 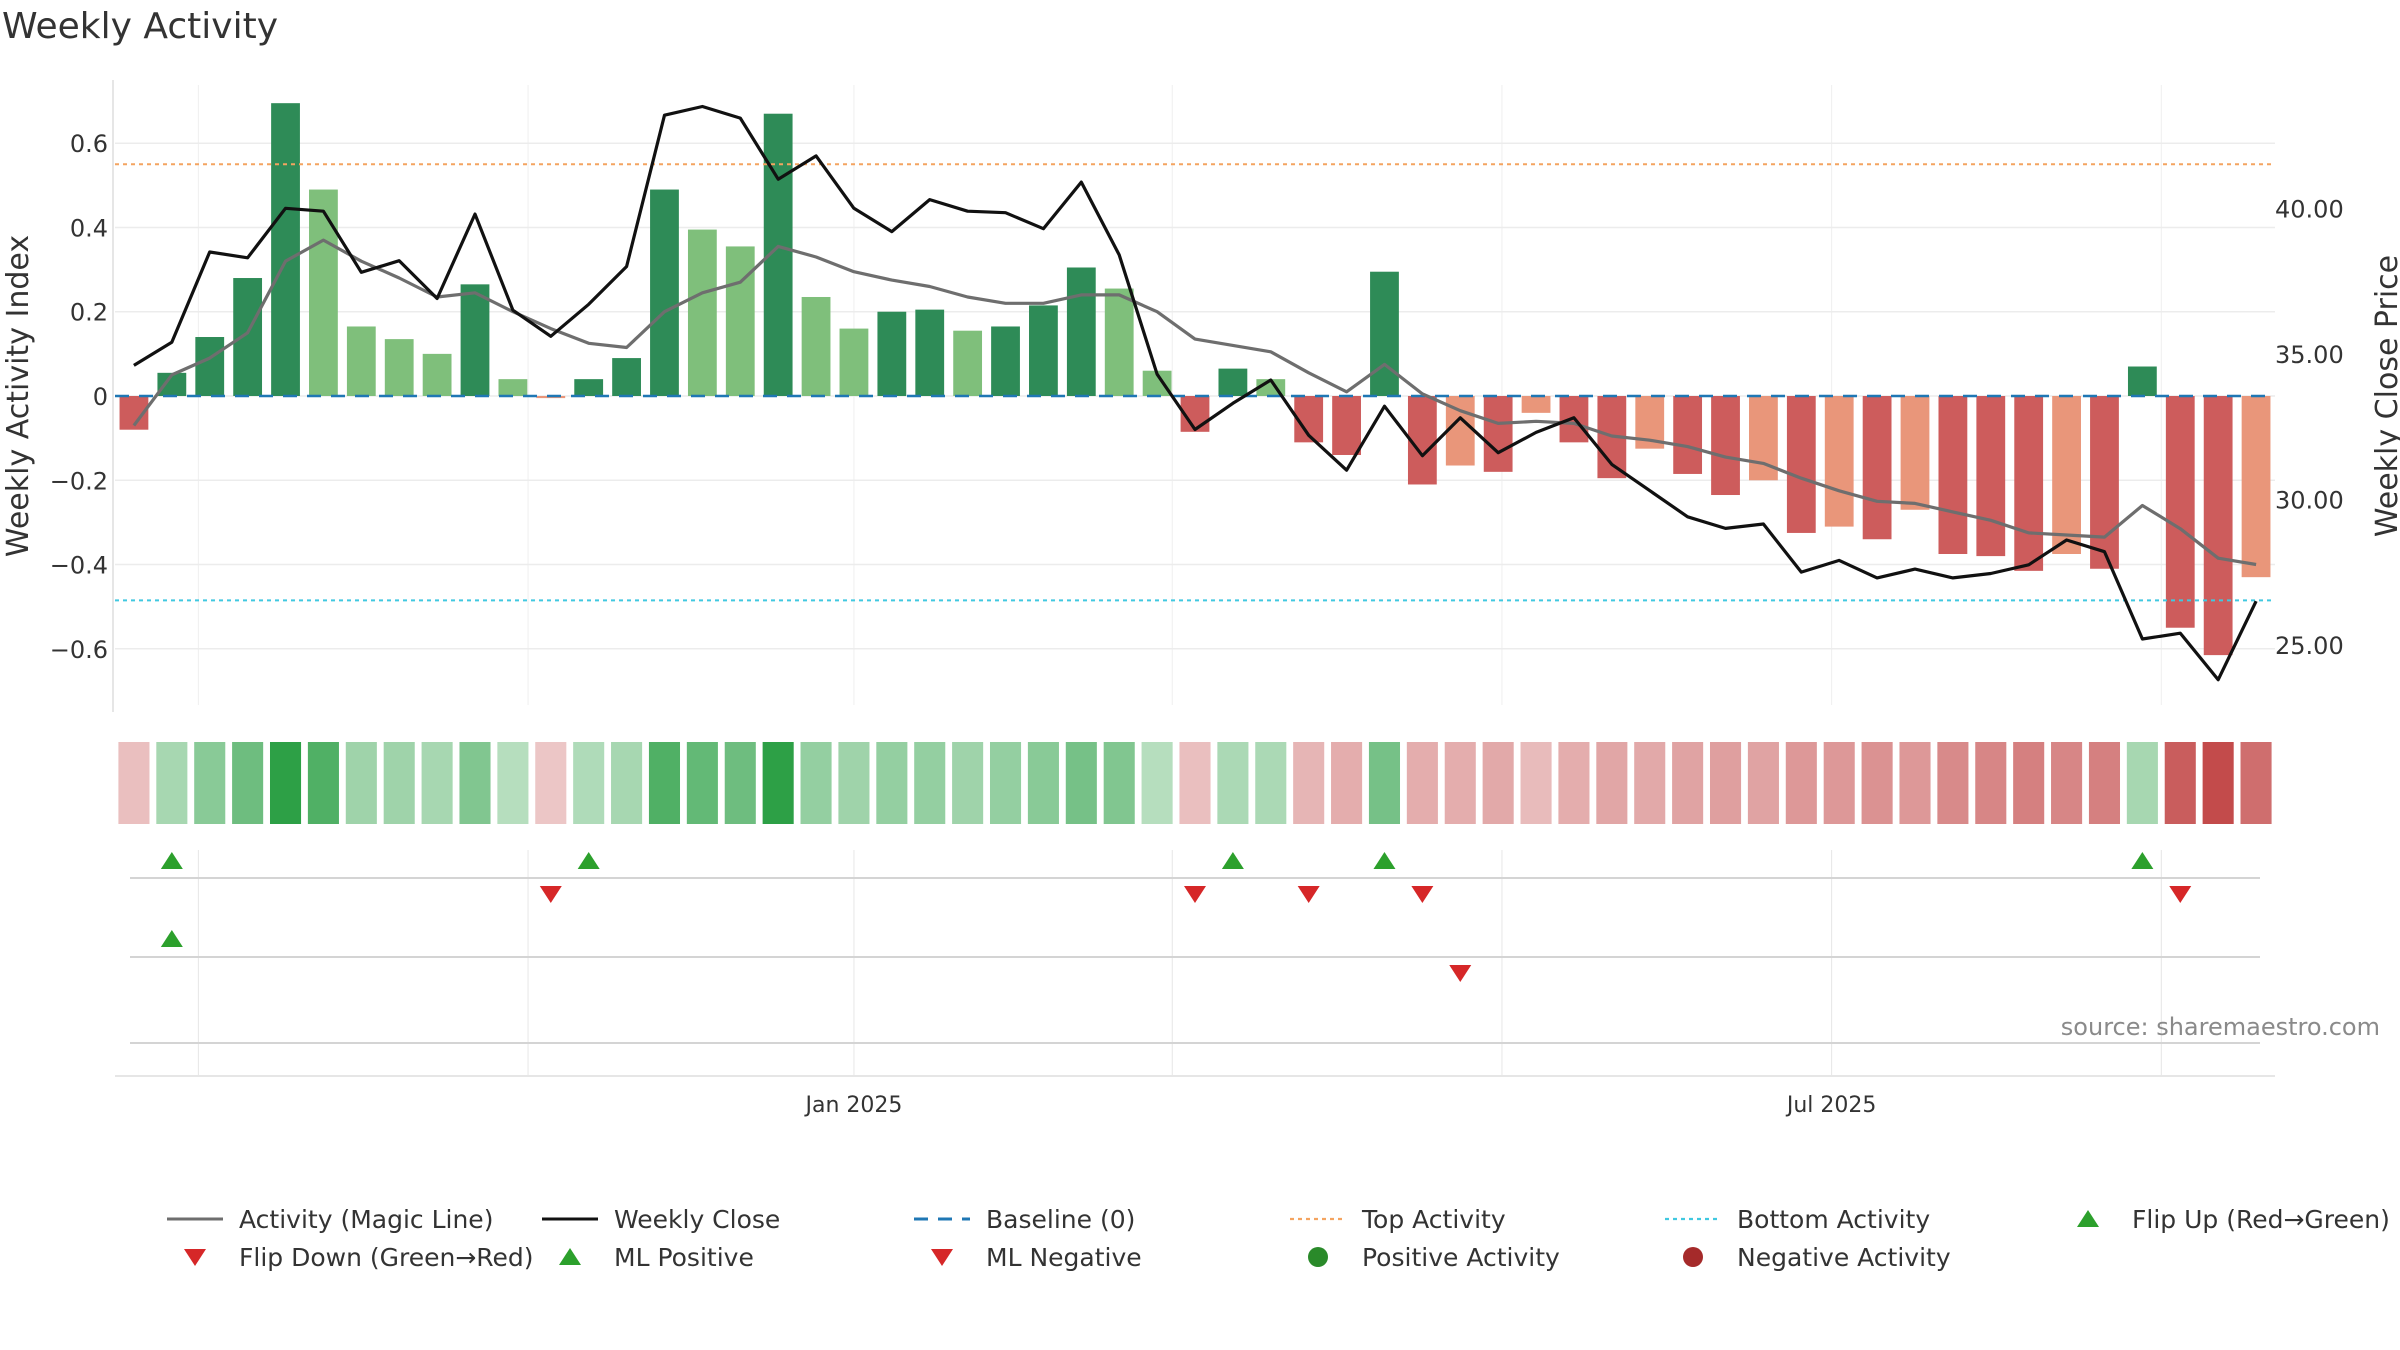 I want to click on legend-item: Weekly Close, so click(x=660, y=1219).